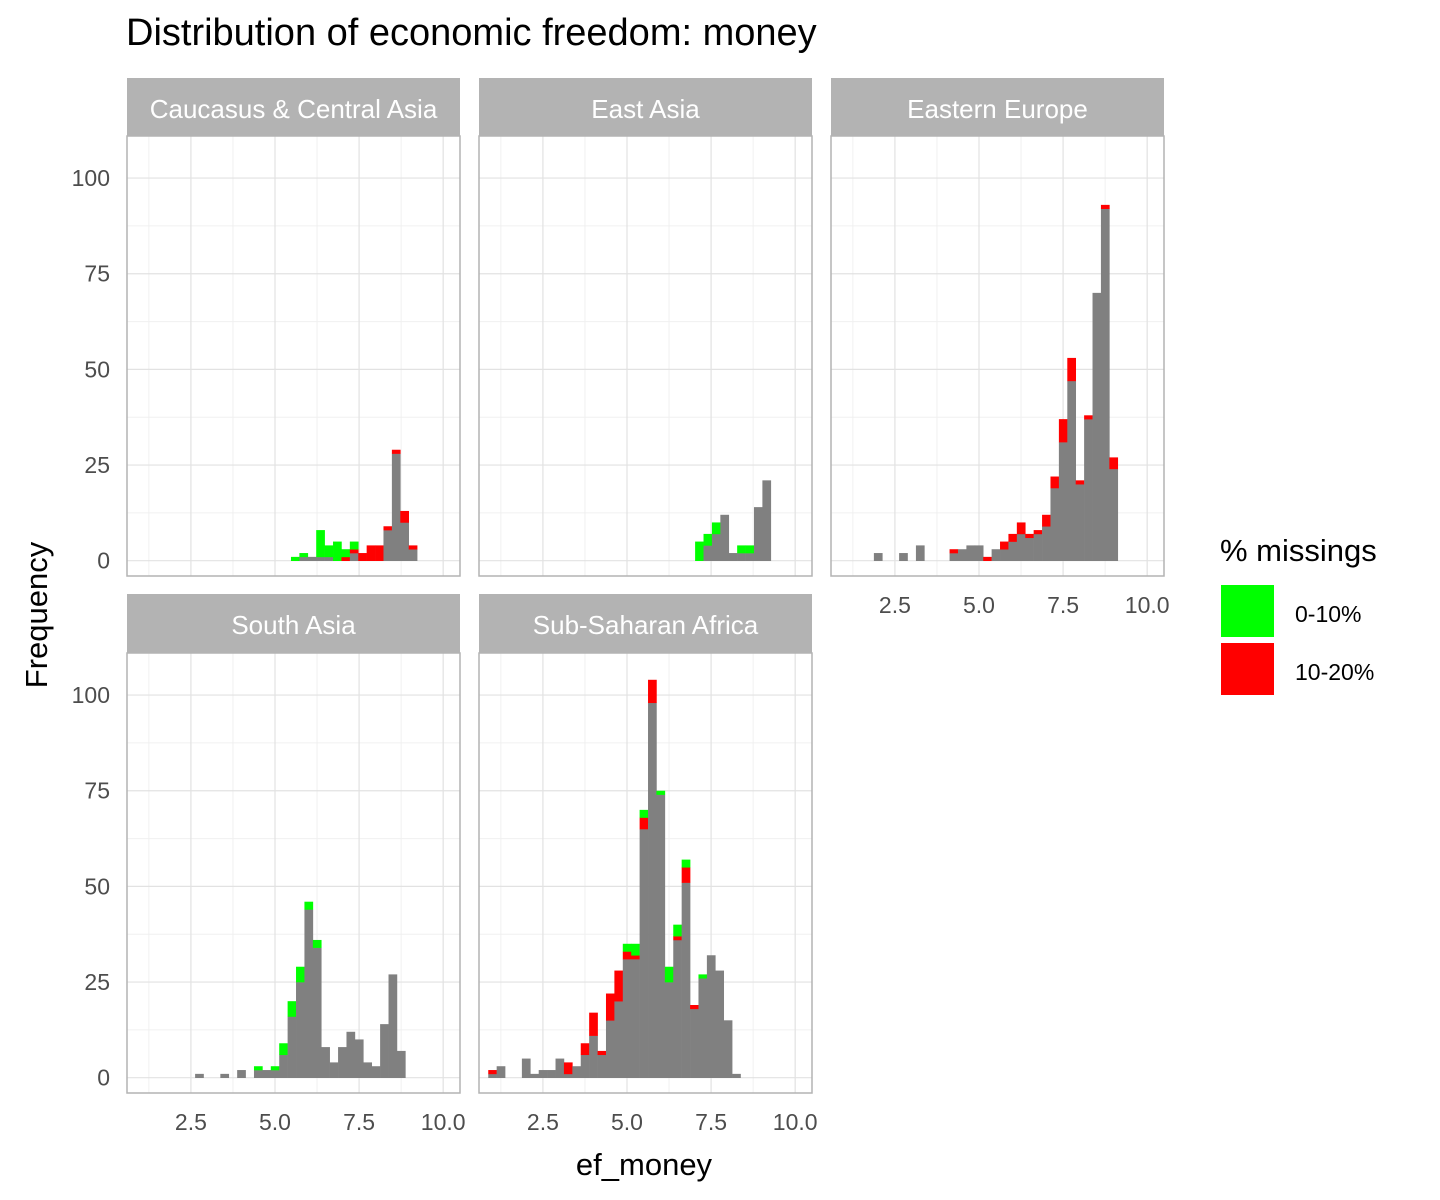 The image size is (1440, 1200). I want to click on y-tick-label: 100, so click(91, 178).